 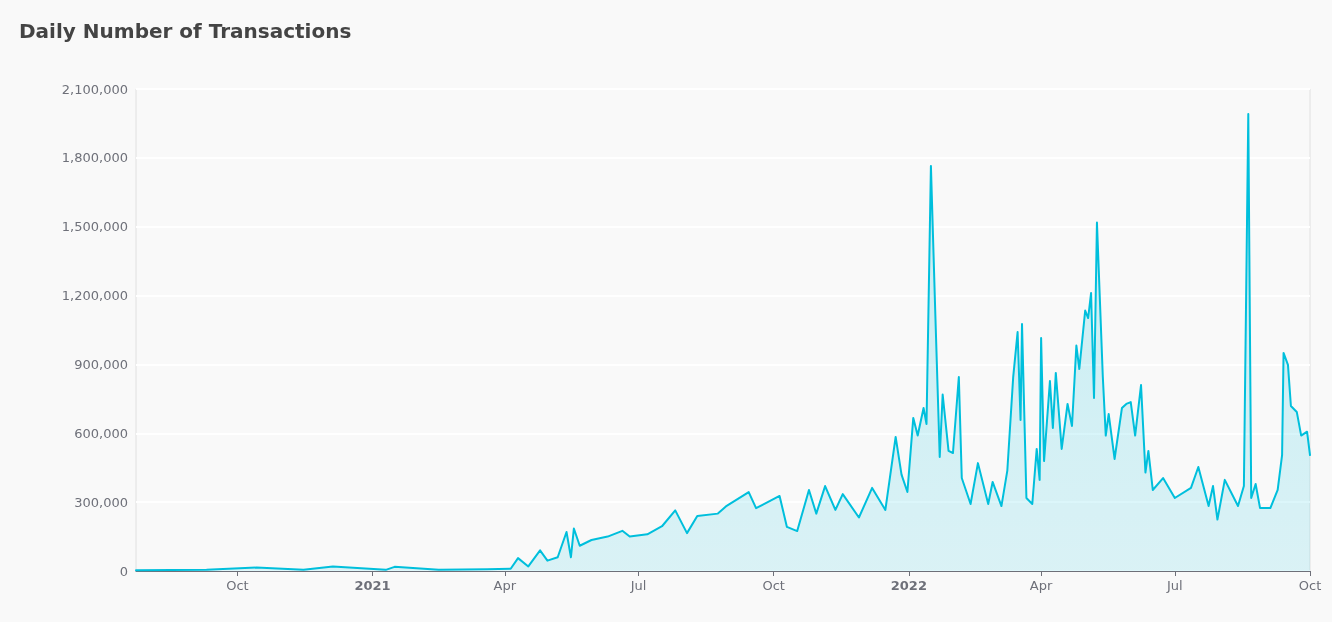 I want to click on y-tick-label: 2,100,000, so click(x=94, y=89).